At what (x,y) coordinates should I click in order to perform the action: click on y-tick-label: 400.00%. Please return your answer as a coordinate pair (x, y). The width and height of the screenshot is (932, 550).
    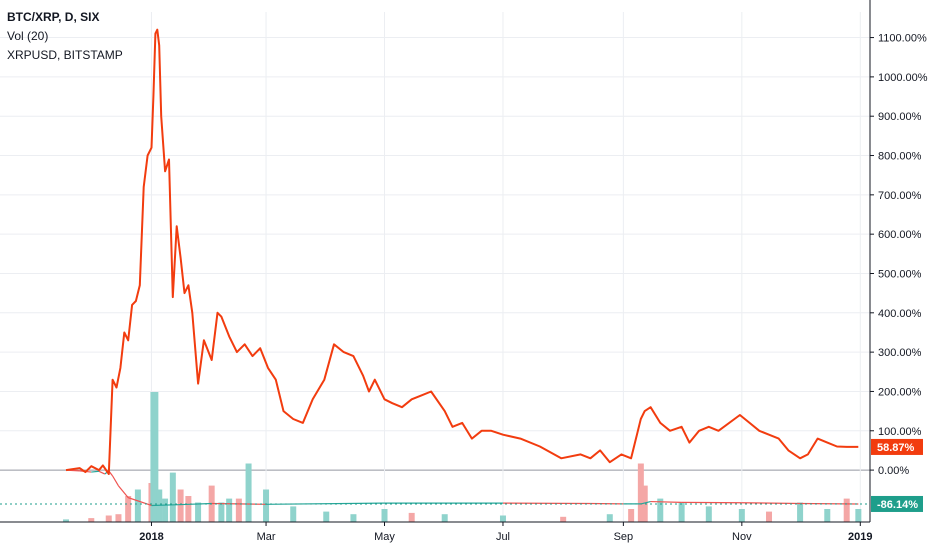
    Looking at the image, I should click on (900, 314).